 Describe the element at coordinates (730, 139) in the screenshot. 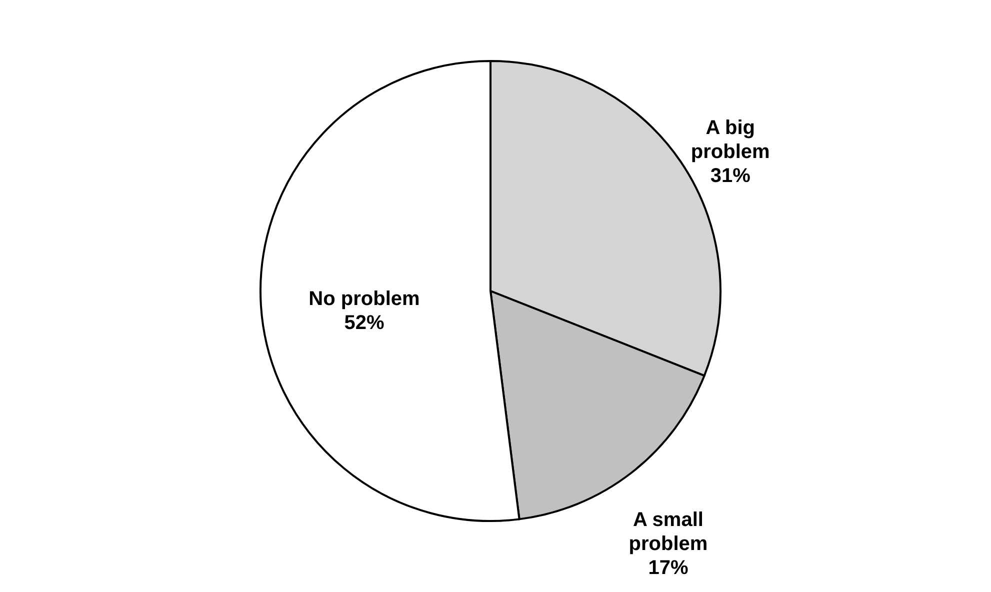

I see `slice-label: A big problem` at that location.